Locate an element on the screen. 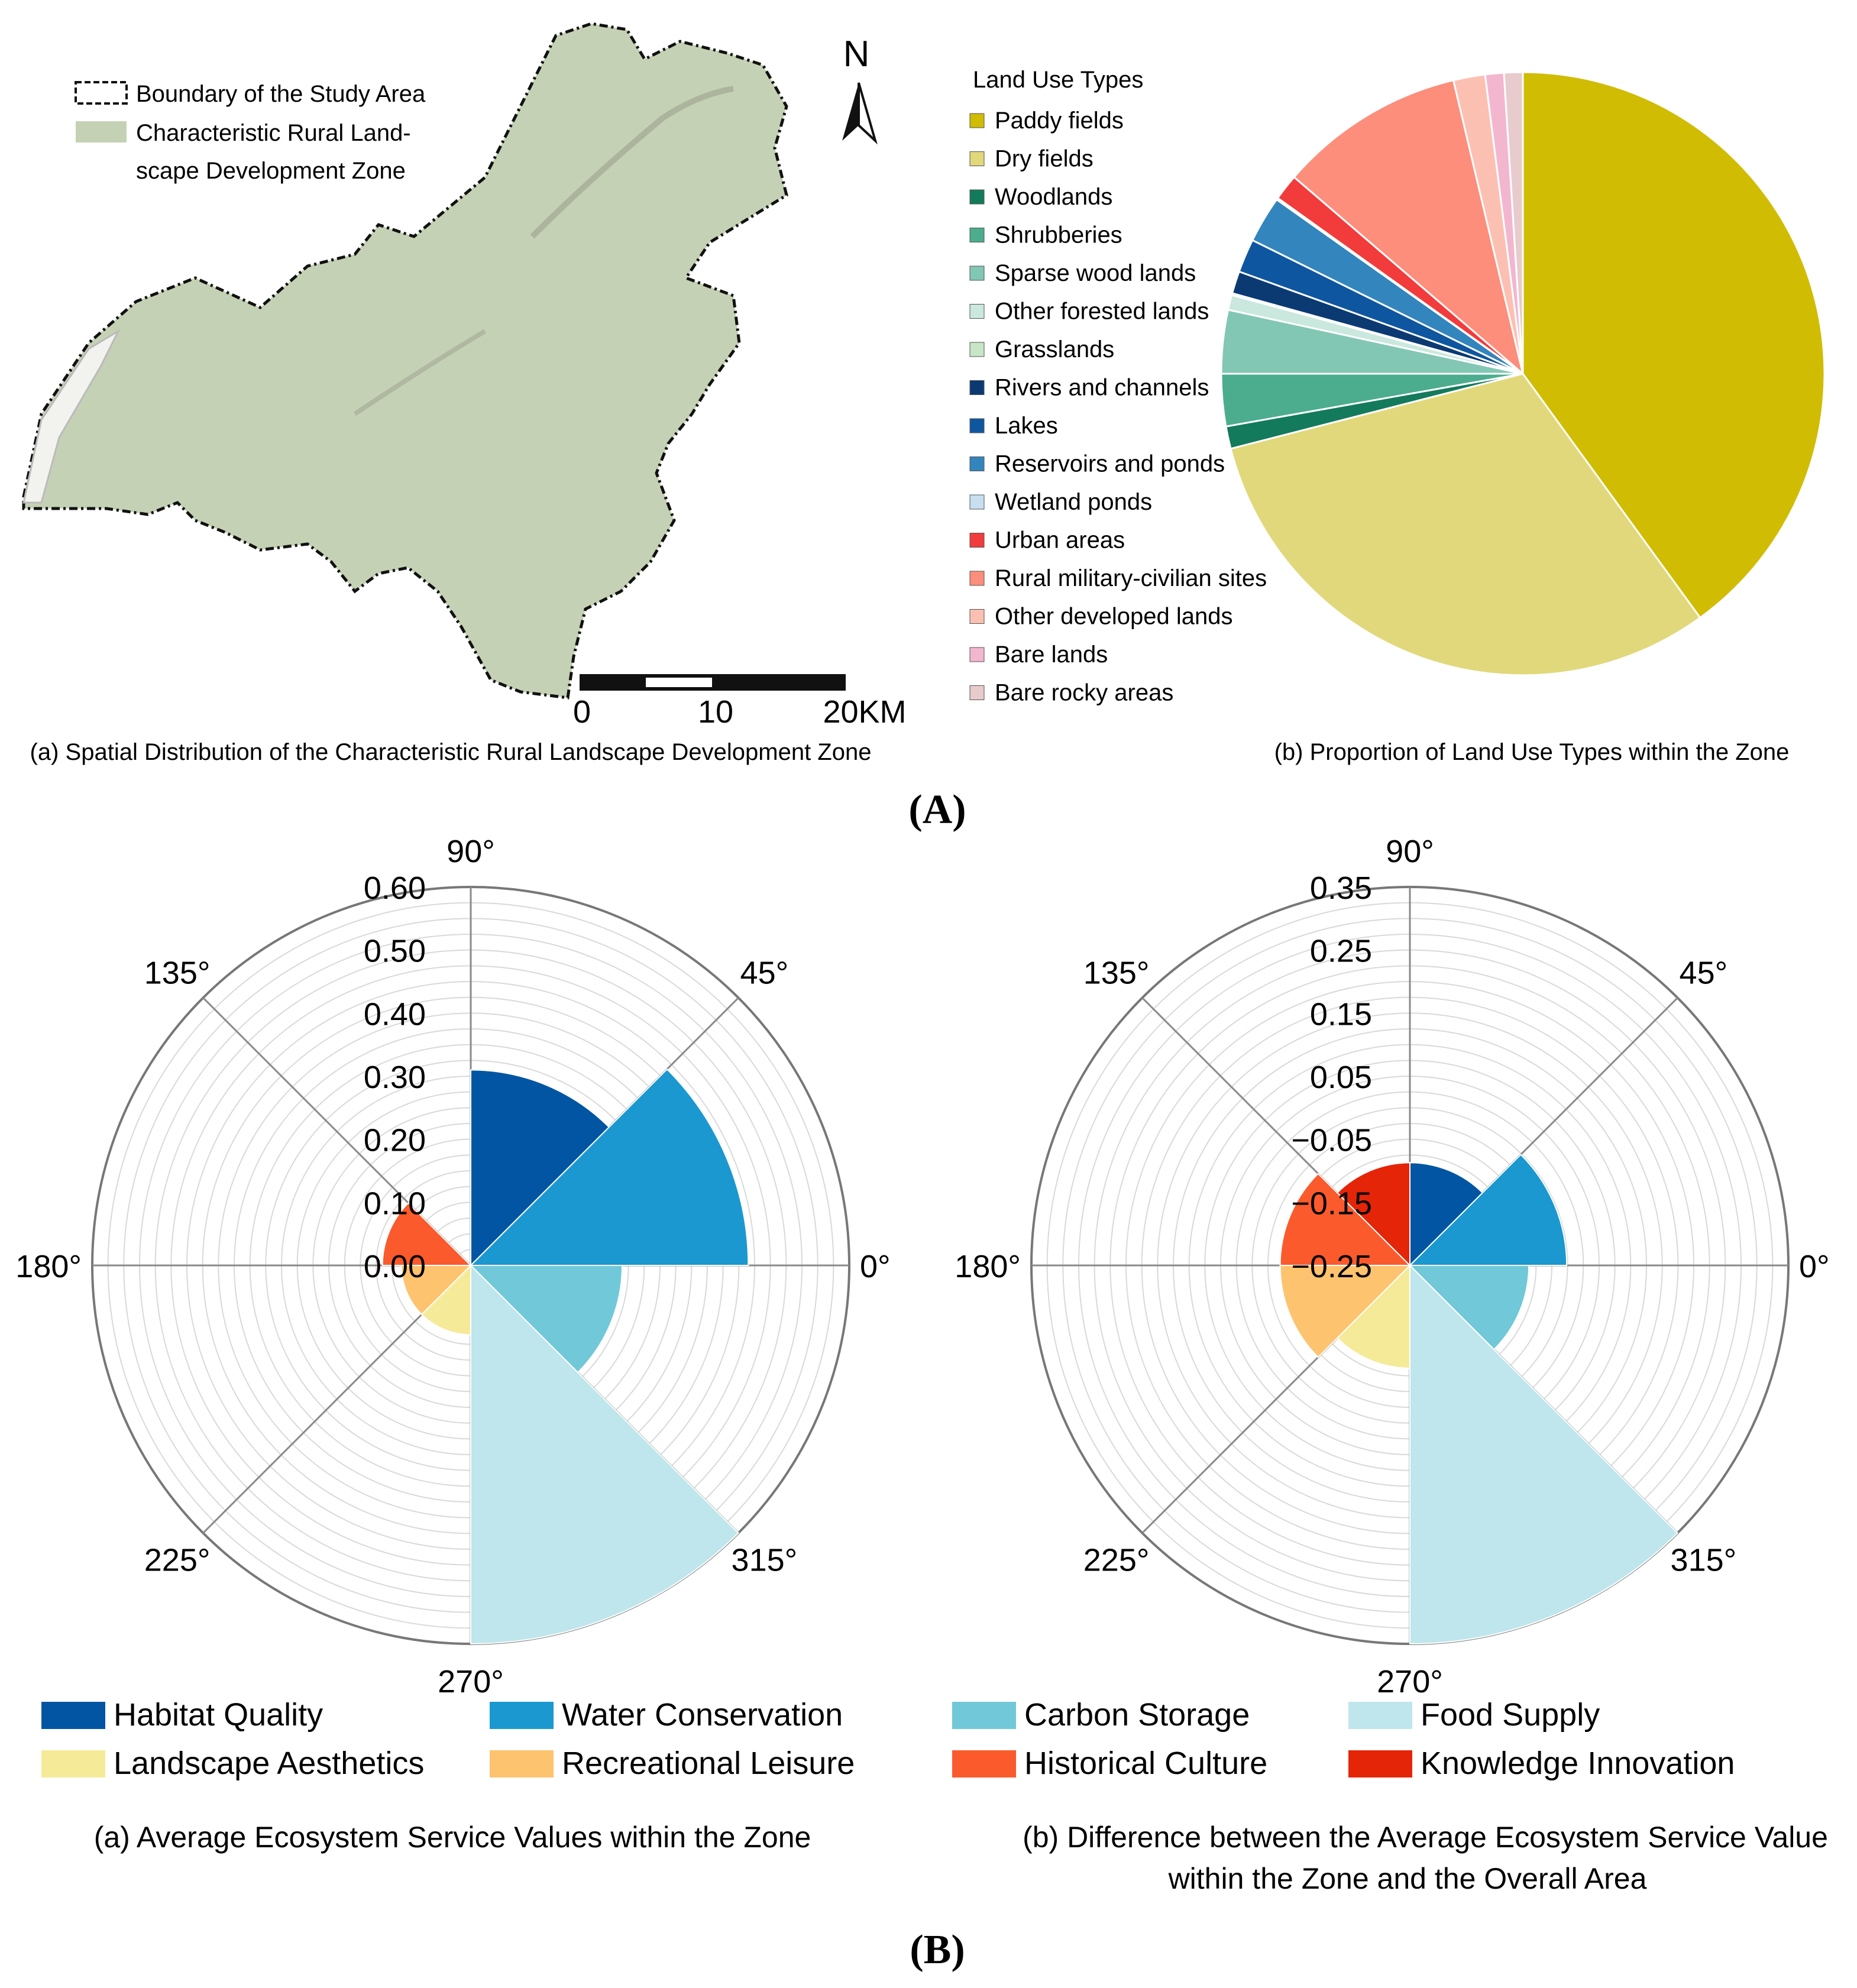  pie-legend-label-shrubberies: Shrubberies is located at coordinates (1058, 235).